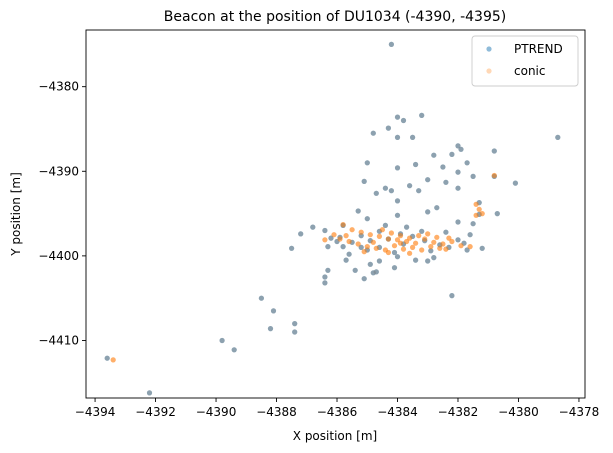 The image size is (613, 453). Describe the element at coordinates (518, 412) in the screenshot. I see `x-tick-label: −4380` at that location.